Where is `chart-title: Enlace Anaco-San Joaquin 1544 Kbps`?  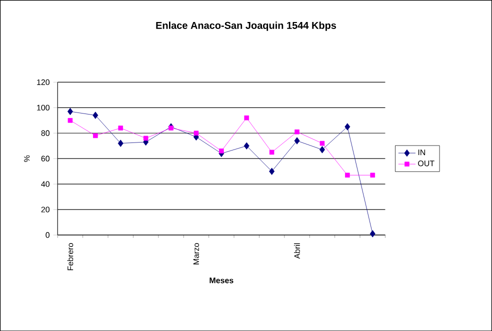
chart-title: Enlace Anaco-San Joaquin 1544 Kbps is located at coordinates (246, 26).